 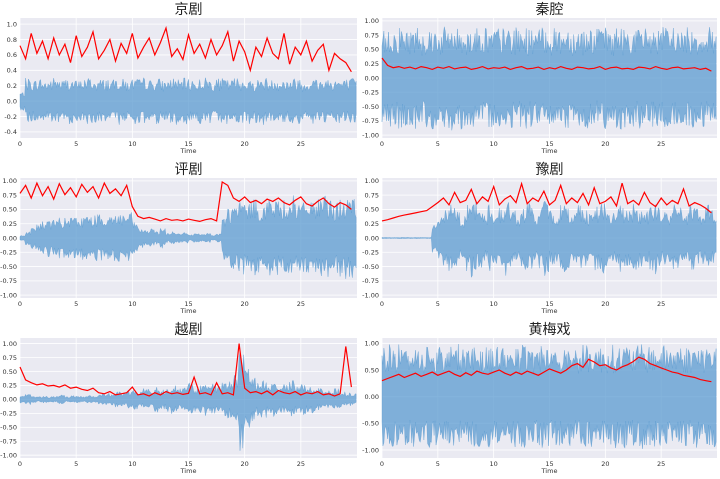 What do you see at coordinates (10, 132) in the screenshot?
I see `y-tick-label: -0.4` at bounding box center [10, 132].